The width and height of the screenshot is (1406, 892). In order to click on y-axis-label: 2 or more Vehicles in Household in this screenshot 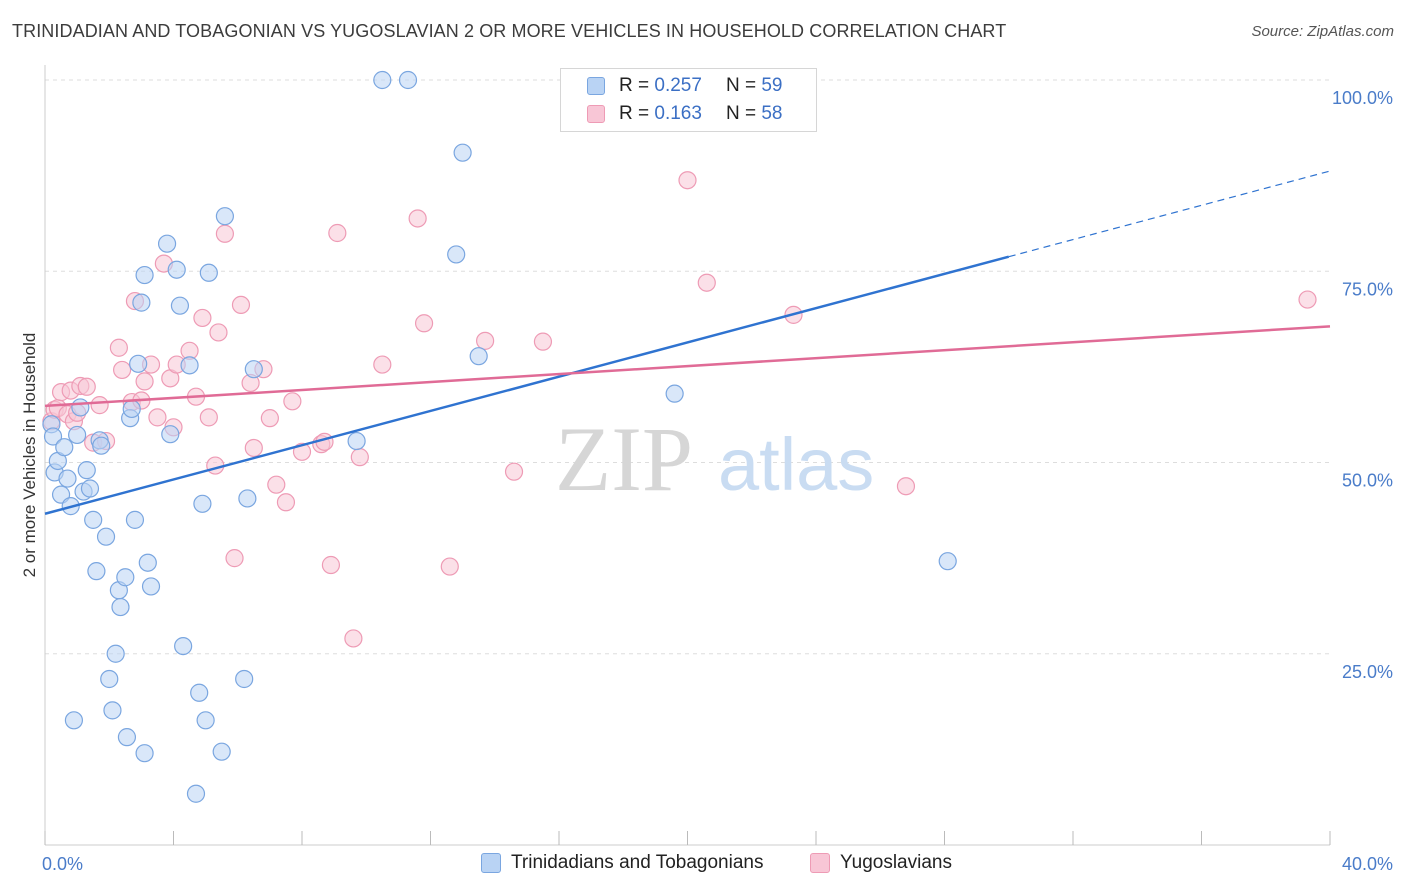, I will do `click(29, 455)`.